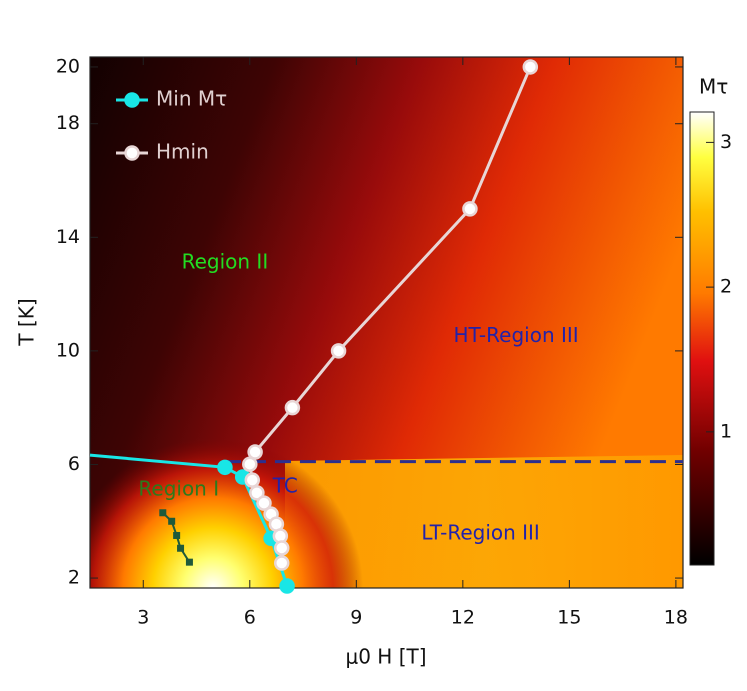  What do you see at coordinates (68, 350) in the screenshot?
I see `y-tick-label: 10` at bounding box center [68, 350].